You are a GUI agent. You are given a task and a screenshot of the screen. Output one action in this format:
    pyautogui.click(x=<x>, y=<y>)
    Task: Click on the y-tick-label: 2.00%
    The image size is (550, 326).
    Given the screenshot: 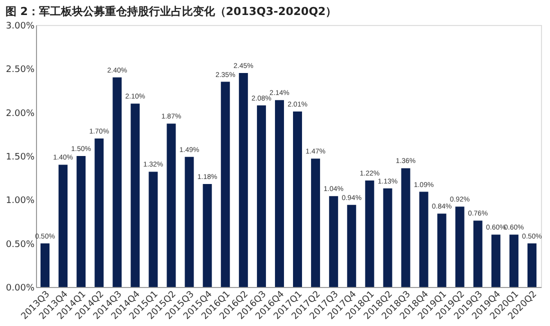 What is the action you would take?
    pyautogui.click(x=20, y=113)
    